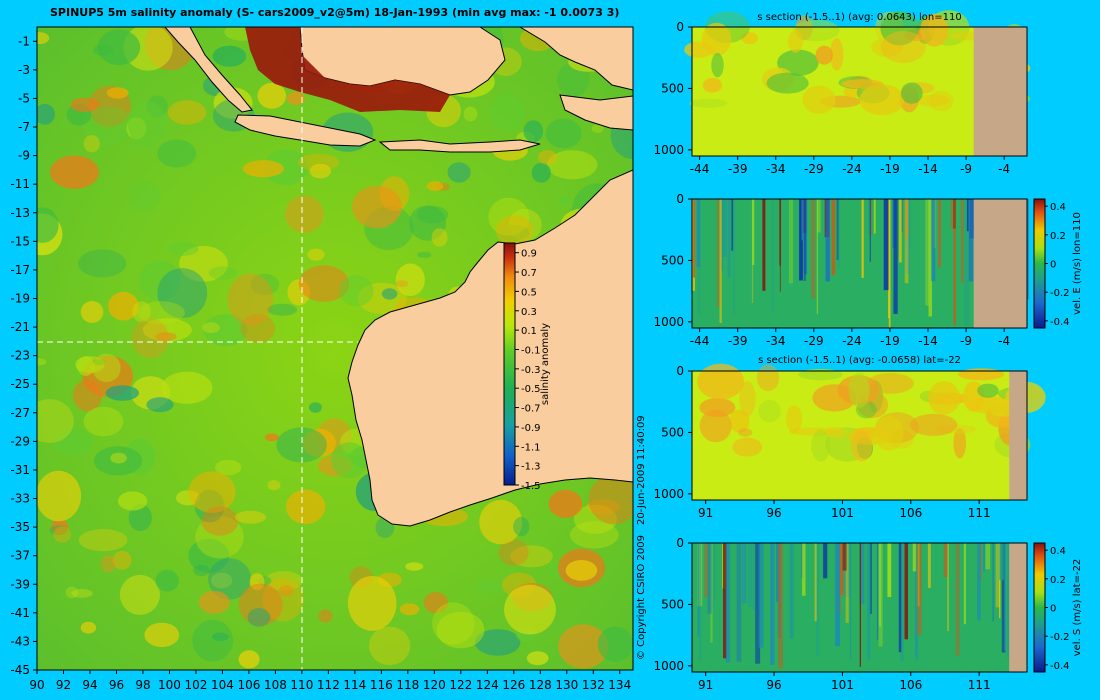  What do you see at coordinates (347, 69) in the screenshot?
I see `map-high-salinity-band` at bounding box center [347, 69].